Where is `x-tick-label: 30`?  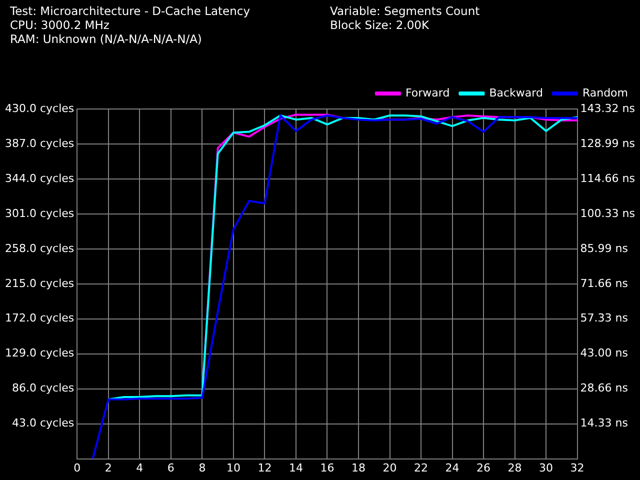 x-tick-label: 30 is located at coordinates (546, 467).